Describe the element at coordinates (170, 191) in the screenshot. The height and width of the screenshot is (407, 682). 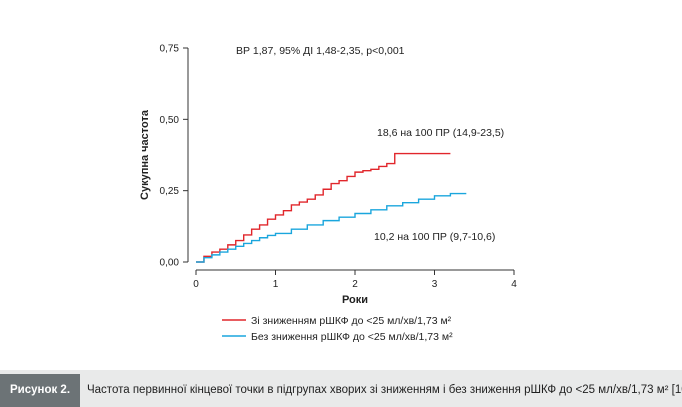
I see `y-tick-label: 0,25` at that location.